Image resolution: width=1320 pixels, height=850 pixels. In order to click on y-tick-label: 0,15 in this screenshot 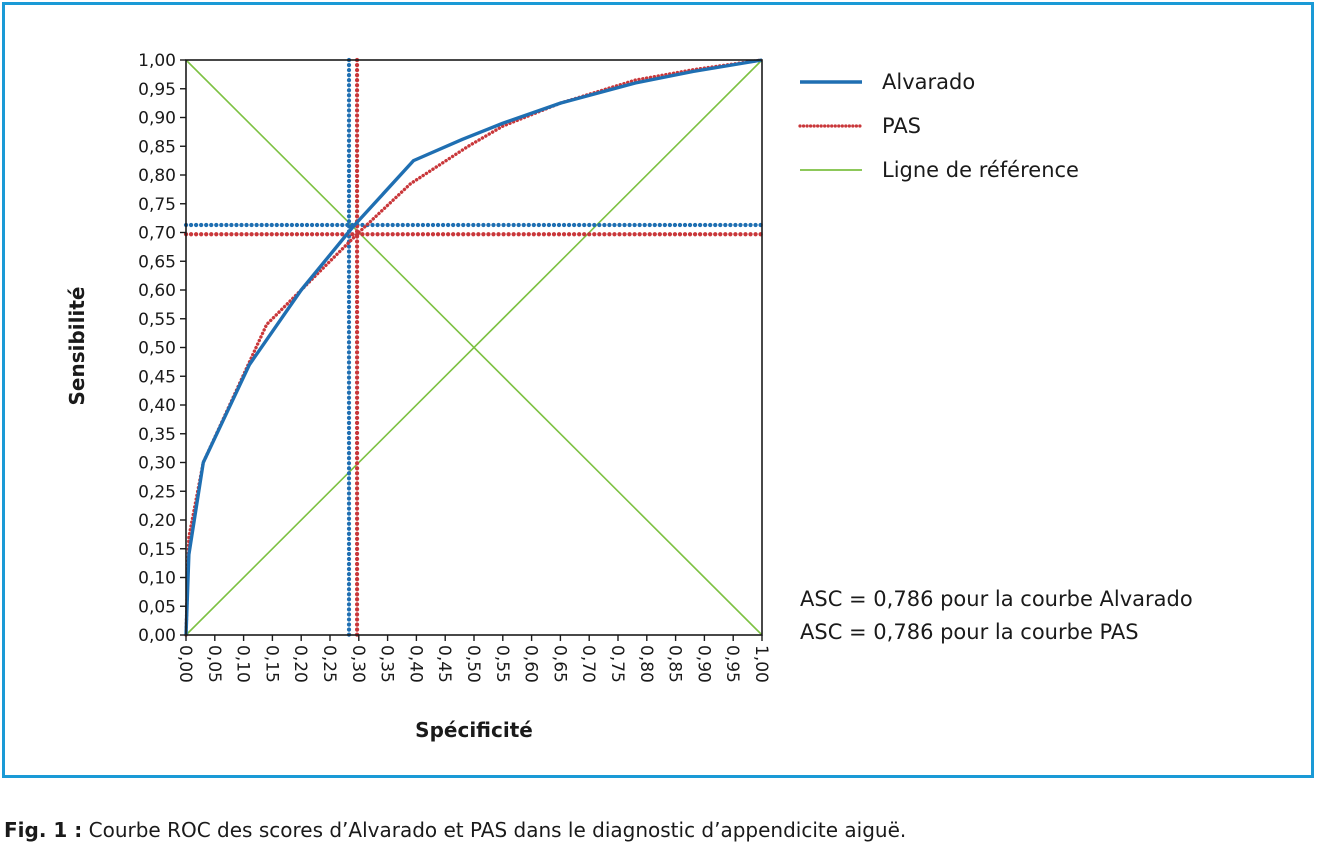, I will do `click(157, 550)`.